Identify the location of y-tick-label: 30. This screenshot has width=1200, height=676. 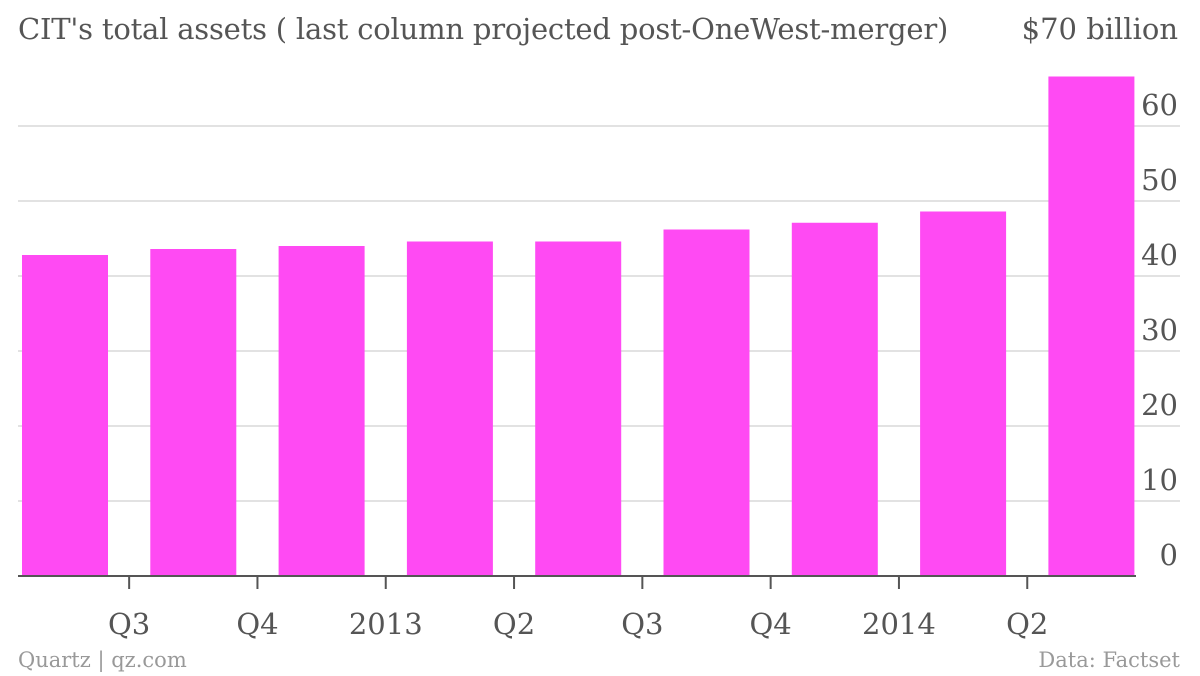
(1159, 330).